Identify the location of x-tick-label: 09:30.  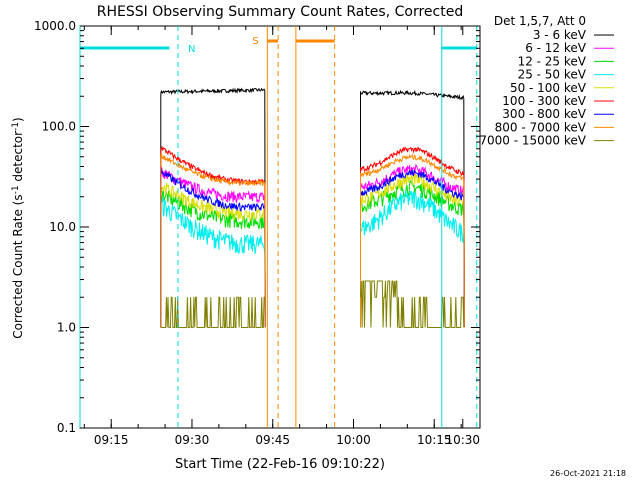
(192, 440).